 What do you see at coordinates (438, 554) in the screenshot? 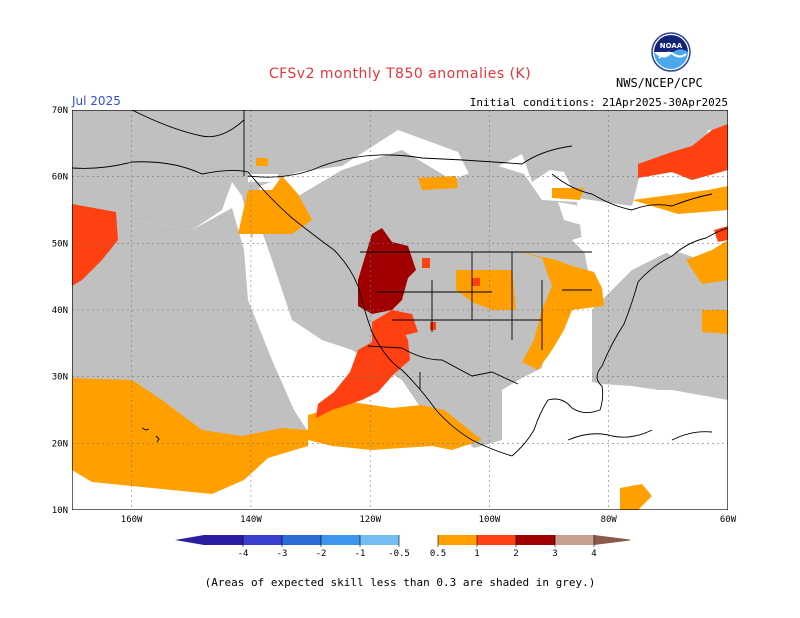
I see `colorbar-label: 0.5` at bounding box center [438, 554].